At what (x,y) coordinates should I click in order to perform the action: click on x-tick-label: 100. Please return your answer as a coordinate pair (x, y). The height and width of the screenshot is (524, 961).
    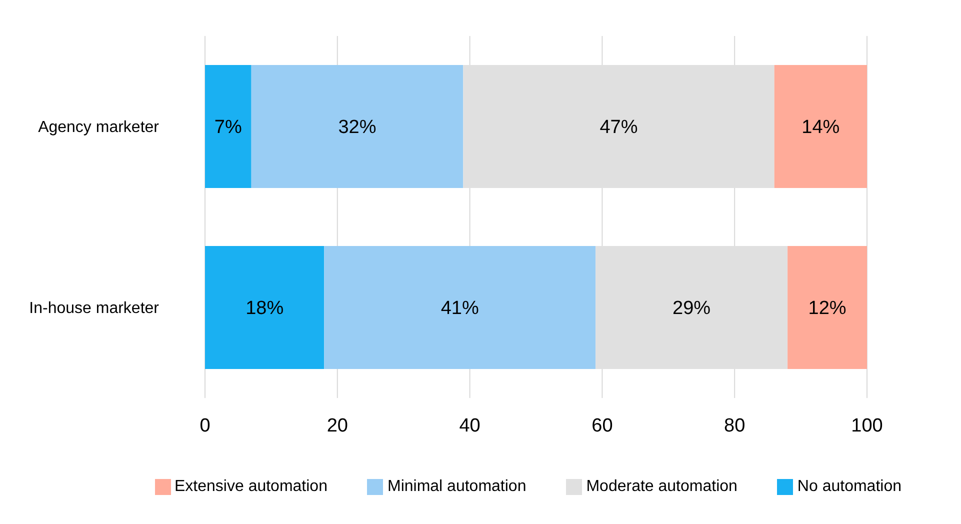
    Looking at the image, I should click on (867, 425).